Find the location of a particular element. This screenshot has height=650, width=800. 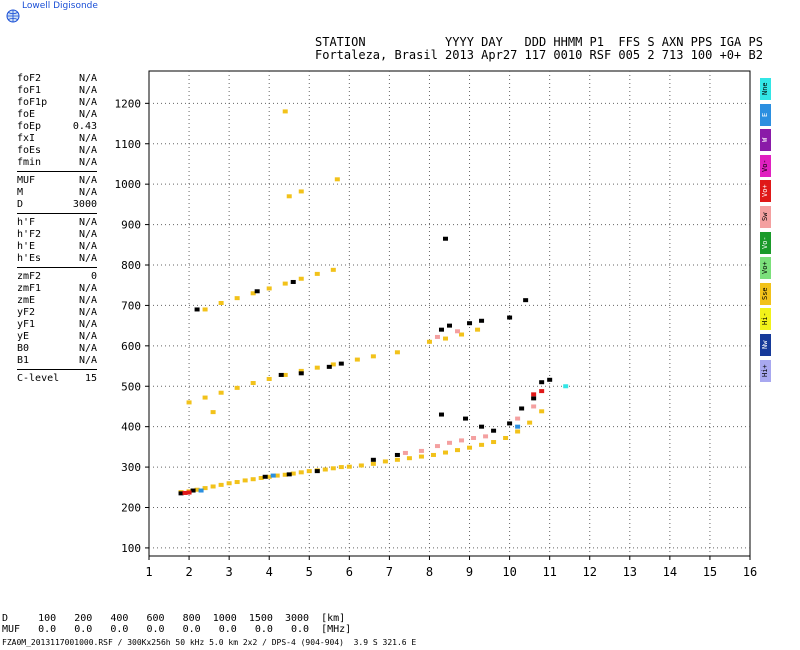

param-name: foF1 is located at coordinates (29, 90).